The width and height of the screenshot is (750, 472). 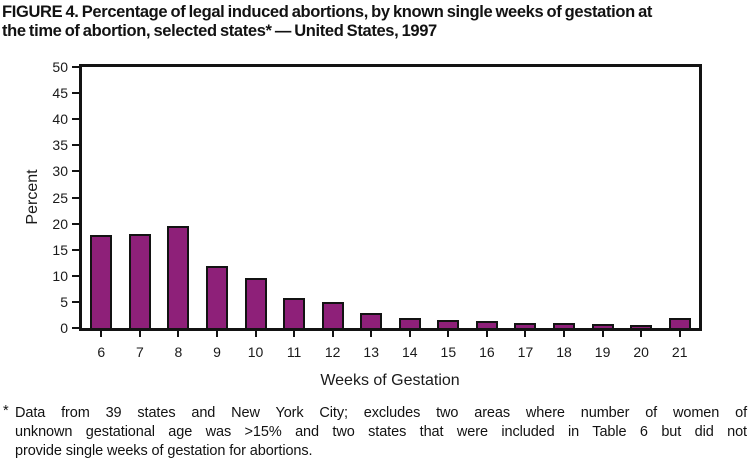 I want to click on x-tick-label-14: 14, so click(x=409, y=352).